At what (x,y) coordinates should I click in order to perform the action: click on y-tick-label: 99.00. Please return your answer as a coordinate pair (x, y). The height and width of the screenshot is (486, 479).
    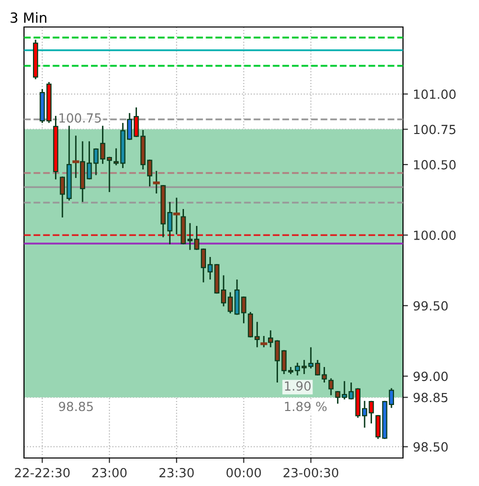
    Looking at the image, I should click on (431, 377).